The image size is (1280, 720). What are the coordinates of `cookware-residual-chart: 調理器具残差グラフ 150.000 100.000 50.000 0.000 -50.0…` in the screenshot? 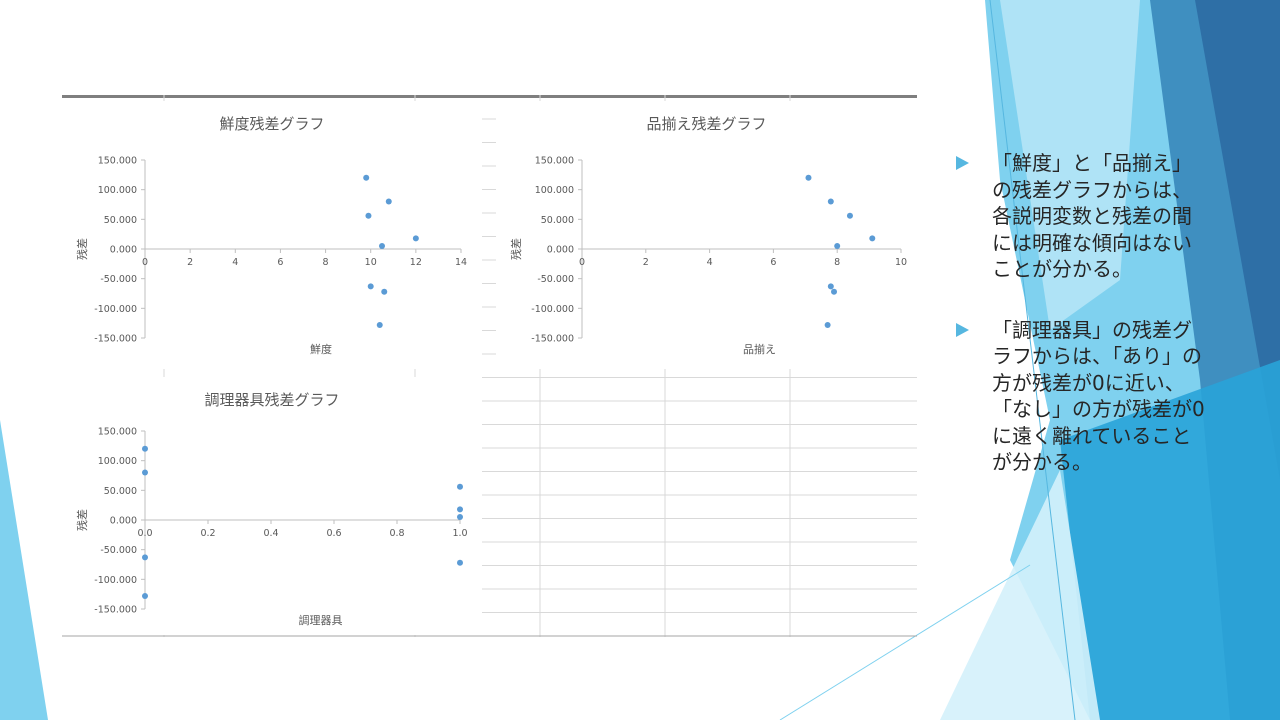 It's located at (272, 506).